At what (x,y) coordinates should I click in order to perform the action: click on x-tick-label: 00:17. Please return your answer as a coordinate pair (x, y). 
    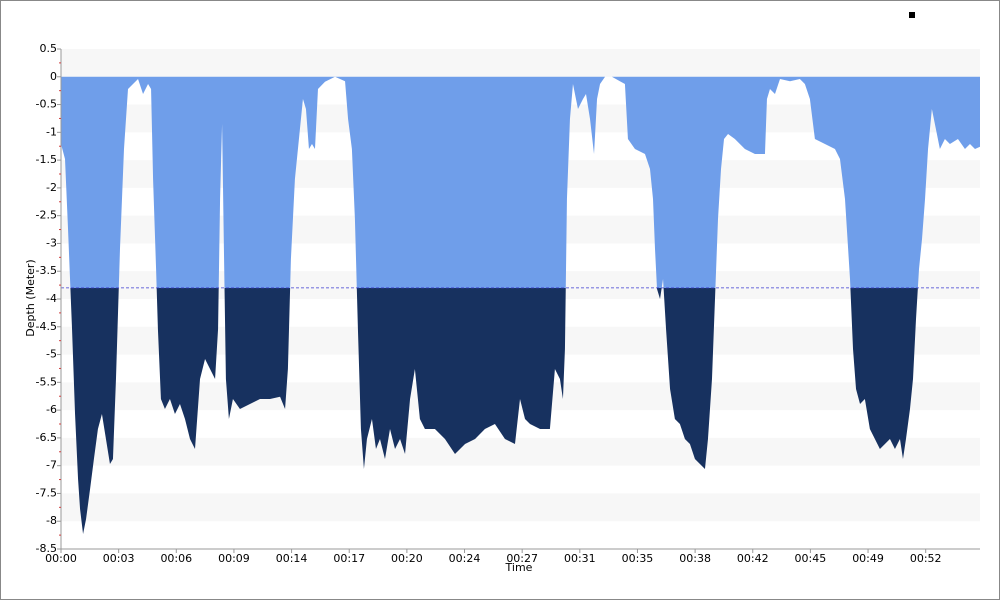
    Looking at the image, I should click on (349, 558).